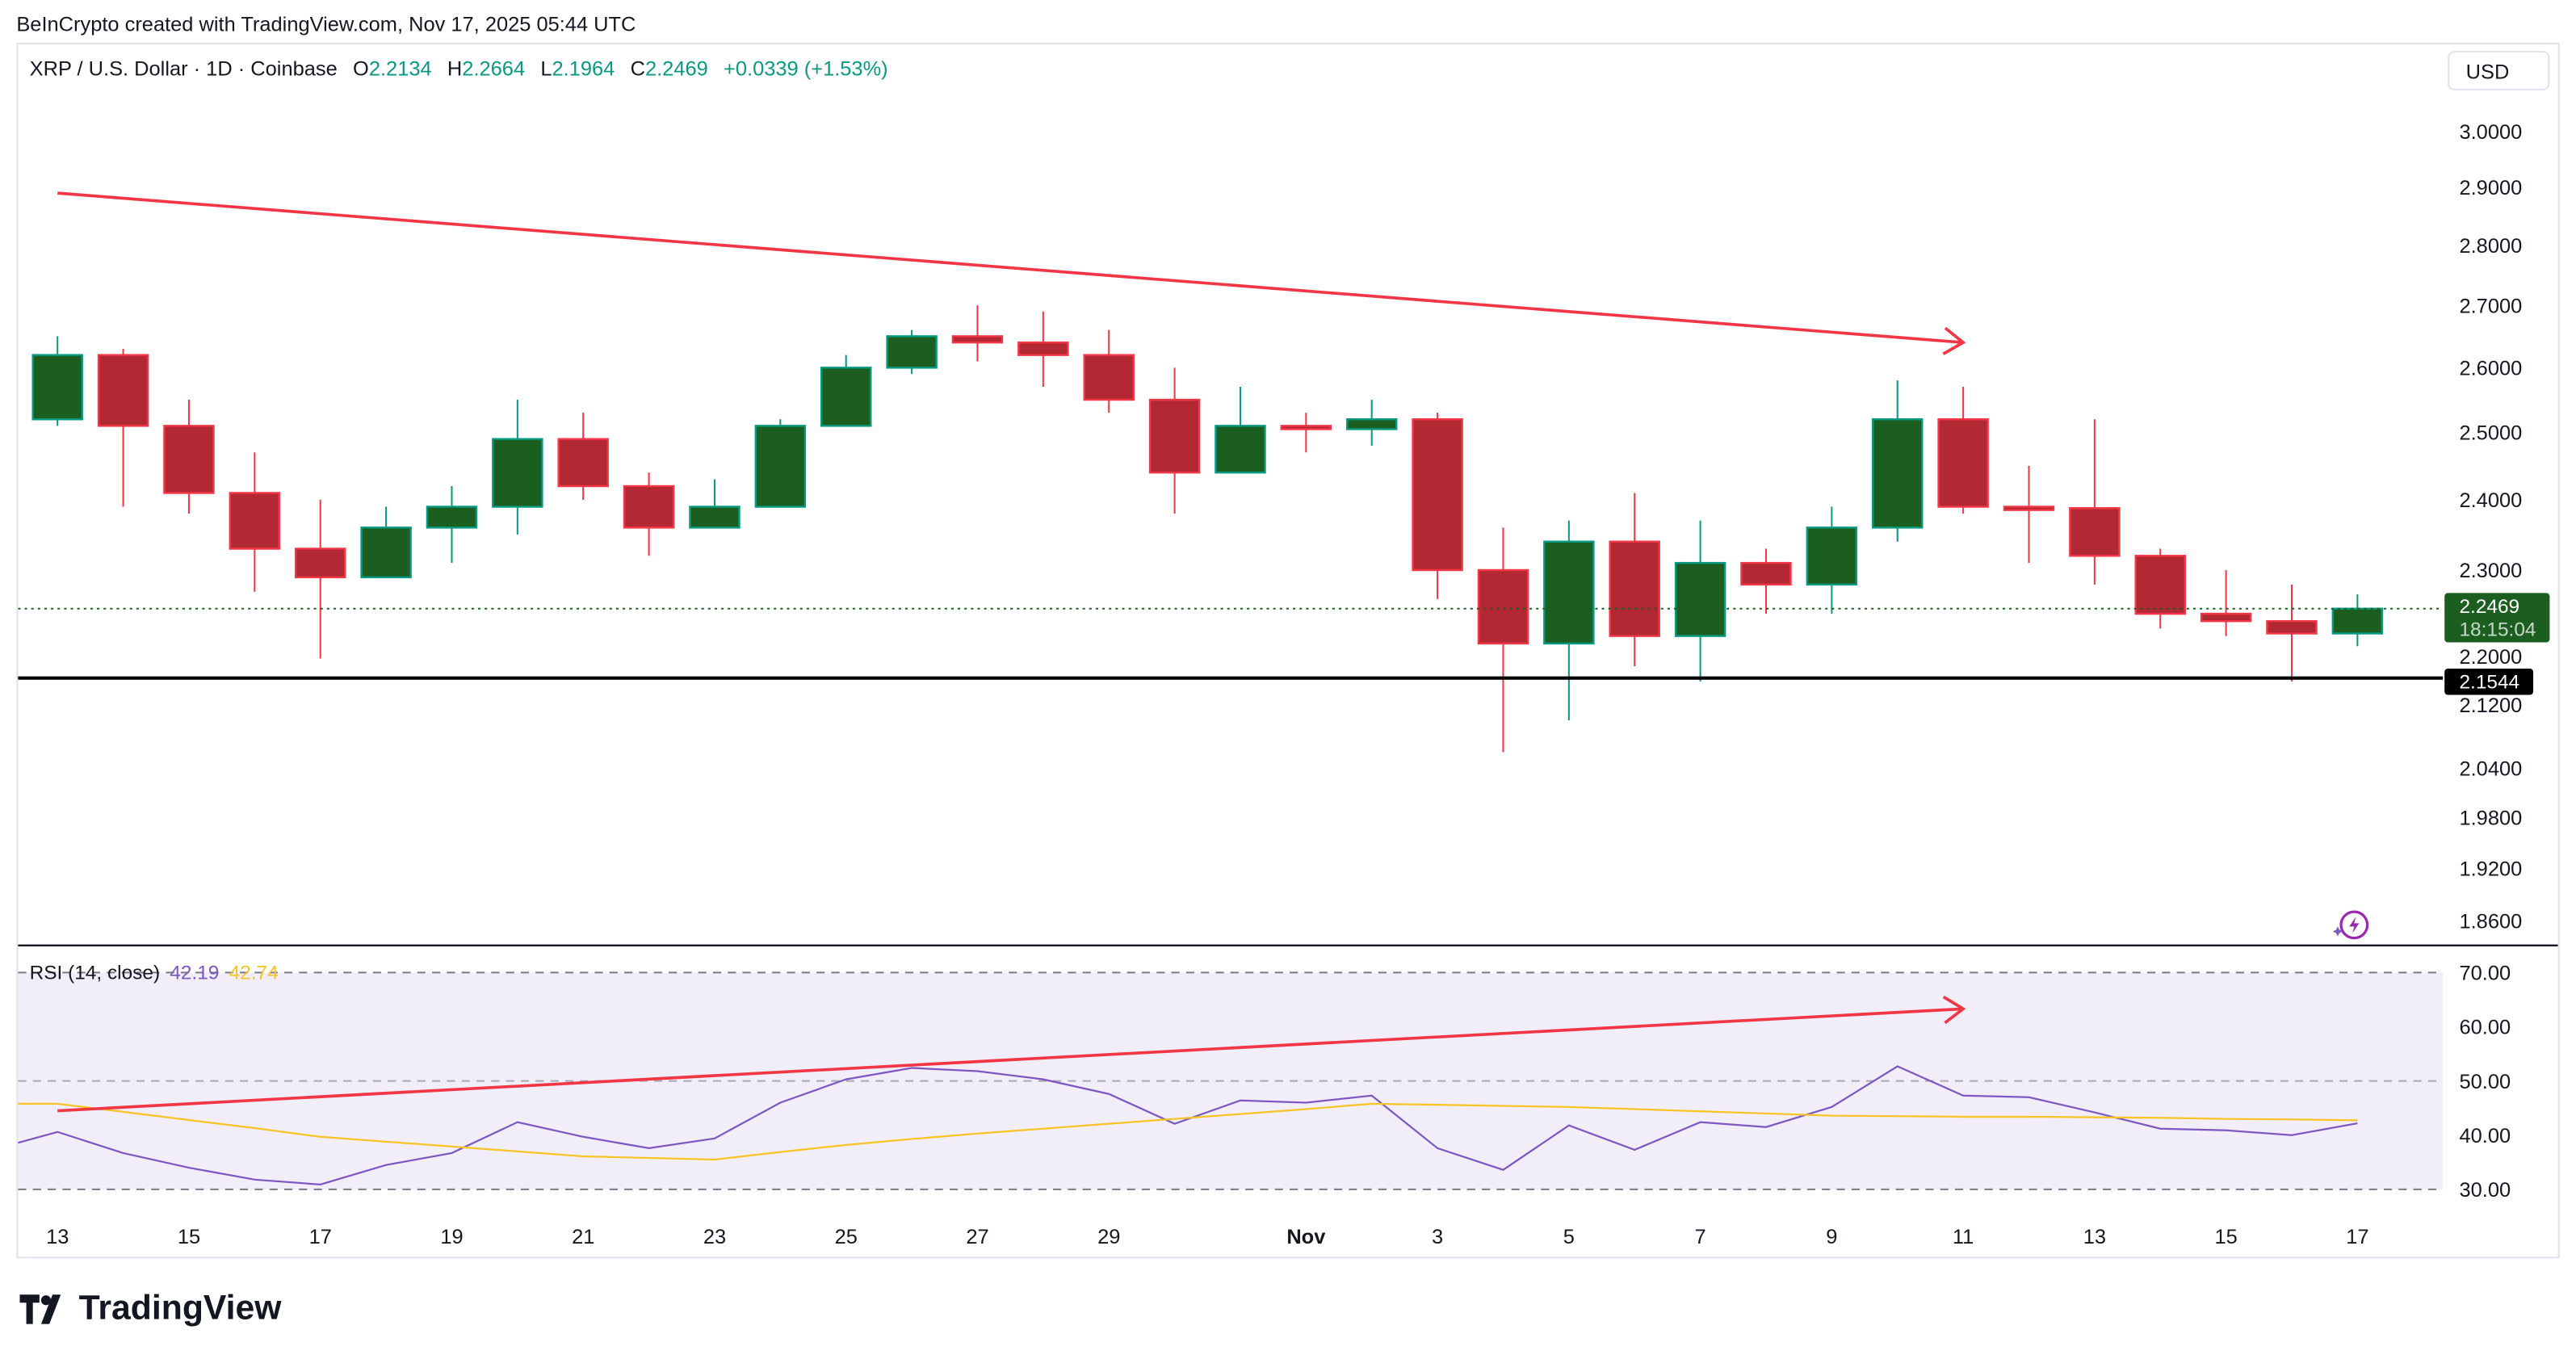 Image resolution: width=2576 pixels, height=1355 pixels. What do you see at coordinates (1306, 1237) in the screenshot?
I see `time-tick-label: Nov` at bounding box center [1306, 1237].